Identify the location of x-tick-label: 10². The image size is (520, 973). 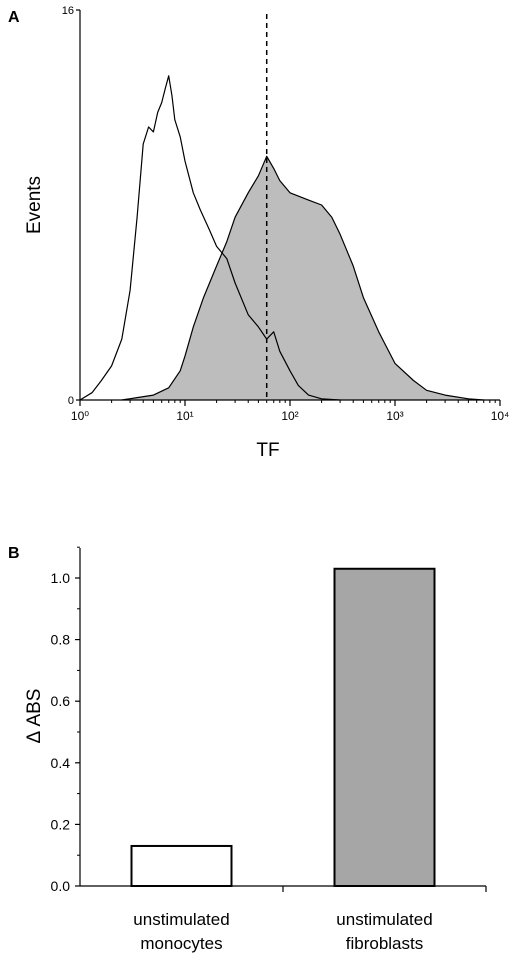
(289, 416).